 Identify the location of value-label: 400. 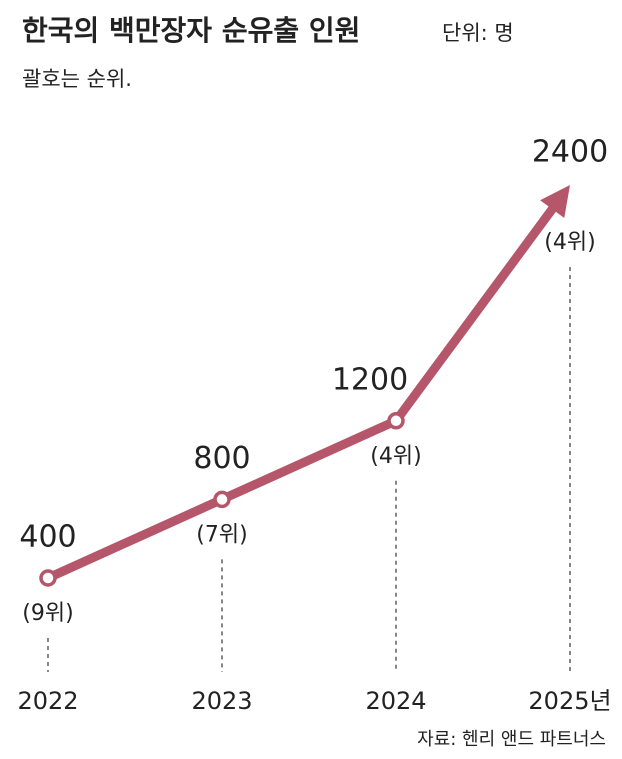
(47, 537).